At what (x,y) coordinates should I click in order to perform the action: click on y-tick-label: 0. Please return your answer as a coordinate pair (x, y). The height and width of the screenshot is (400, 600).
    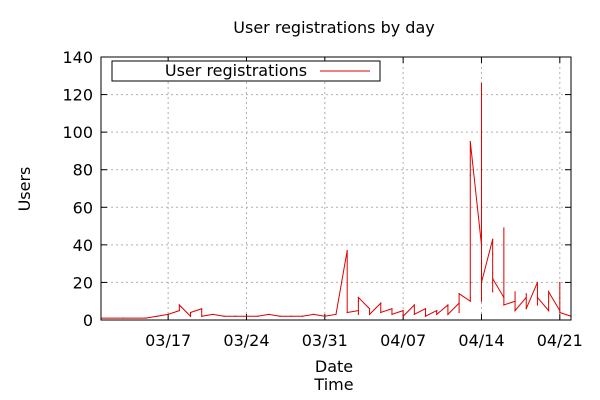
    Looking at the image, I should click on (88, 320).